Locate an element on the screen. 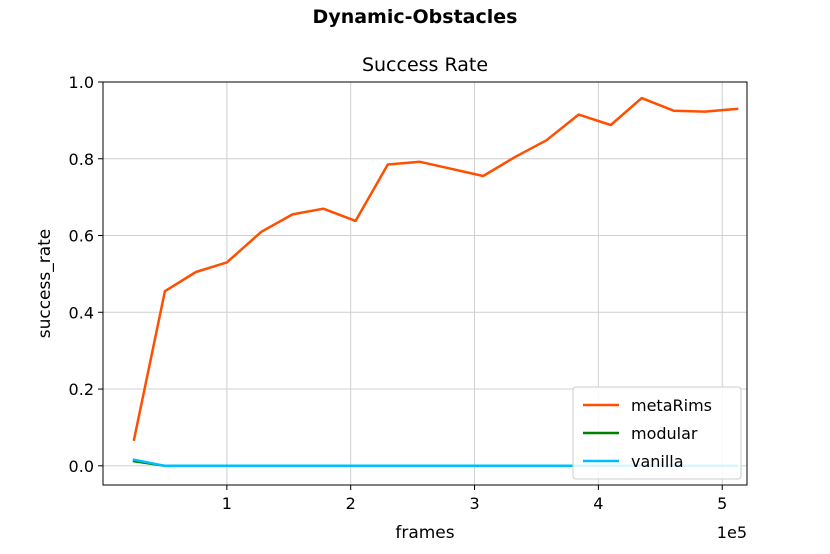  legend-label-metarims: metaRims is located at coordinates (671, 405).